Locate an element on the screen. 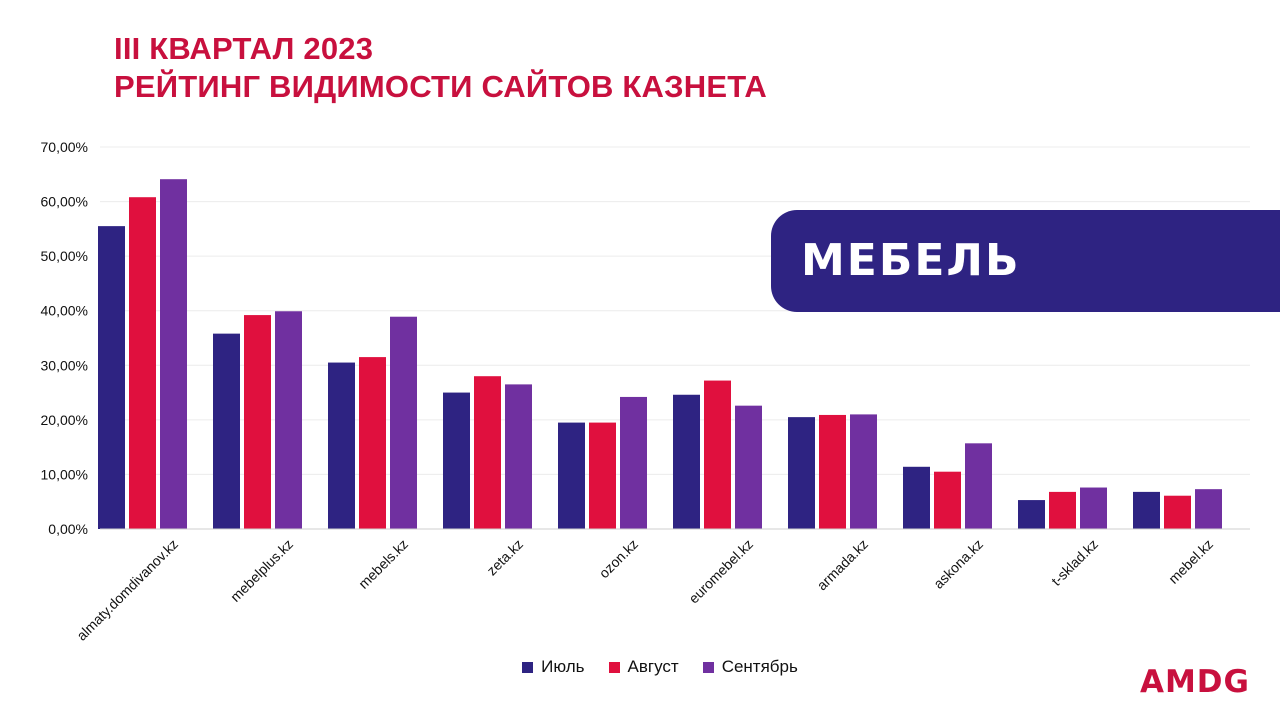 This screenshot has height=720, width=1280. bar-mebels.kz-Сентябрь is located at coordinates (403, 422).